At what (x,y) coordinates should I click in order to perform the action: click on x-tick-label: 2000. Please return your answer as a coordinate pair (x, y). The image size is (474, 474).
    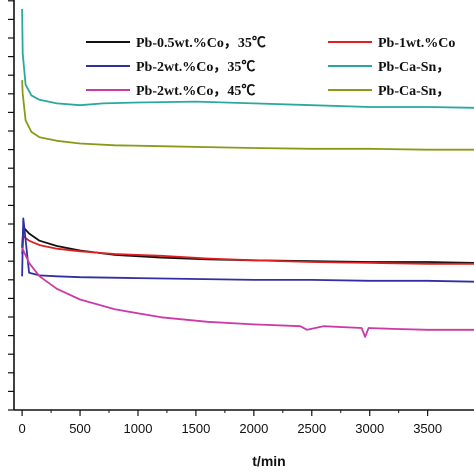
    Looking at the image, I should click on (253, 428).